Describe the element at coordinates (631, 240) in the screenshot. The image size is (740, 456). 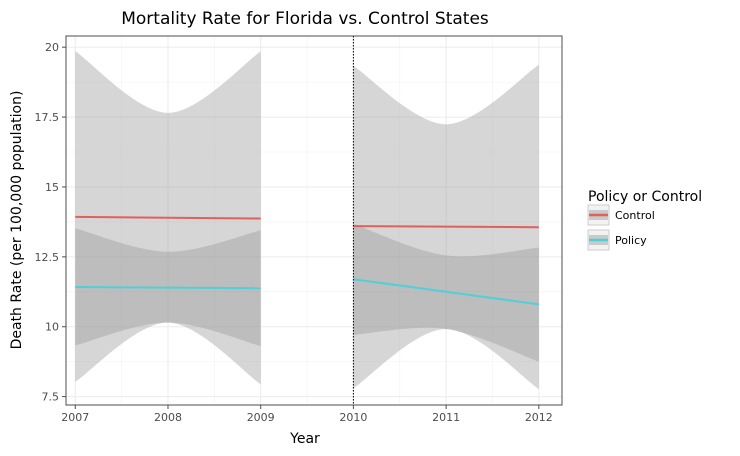
I see `legend-label-policy: Policy` at that location.